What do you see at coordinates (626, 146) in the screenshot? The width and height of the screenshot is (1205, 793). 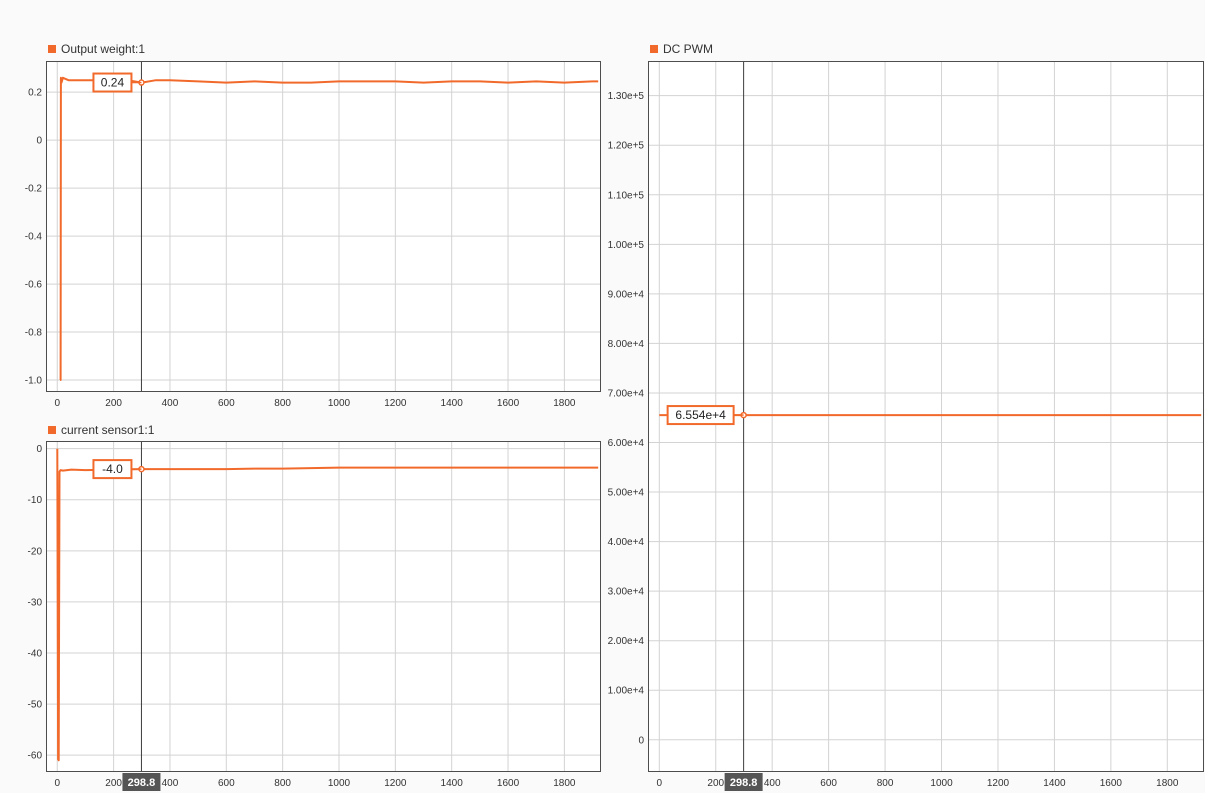 I see `y-tick-label: 1.20e+5` at bounding box center [626, 146].